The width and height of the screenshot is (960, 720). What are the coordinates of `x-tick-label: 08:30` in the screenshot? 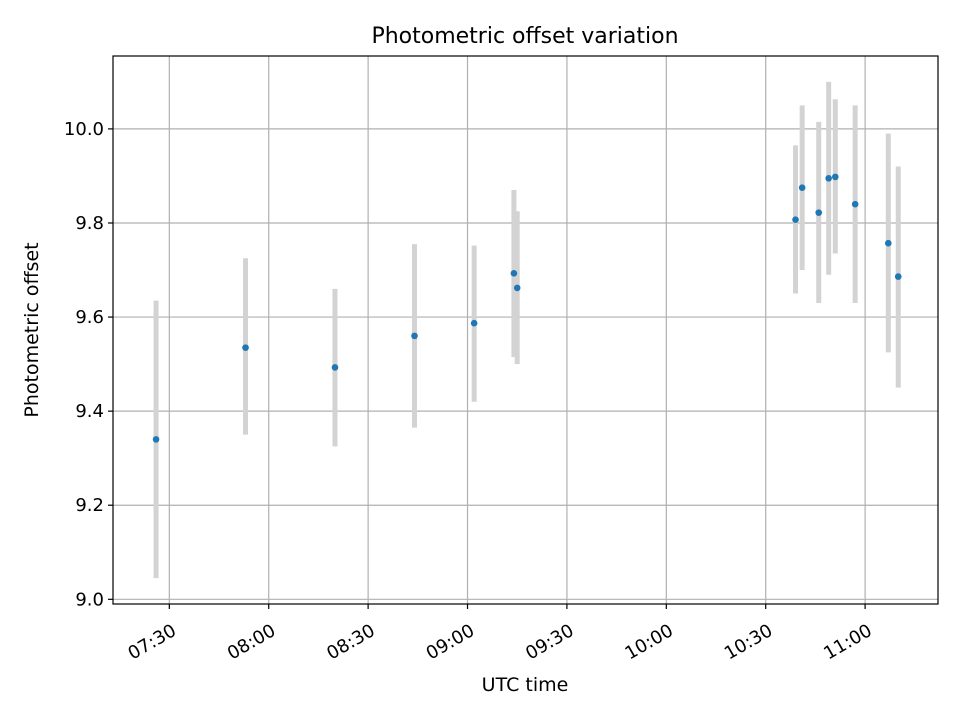 It's located at (350, 642).